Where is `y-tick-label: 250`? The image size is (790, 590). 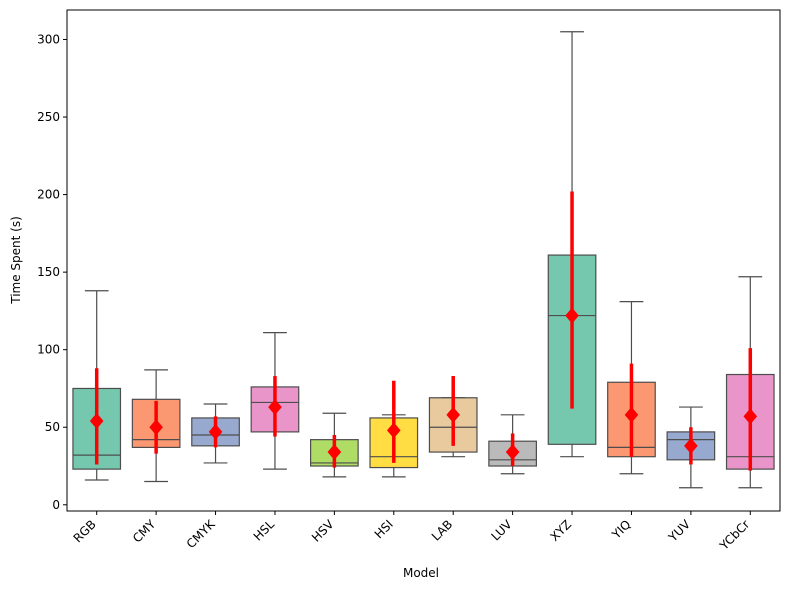
y-tick-label: 250 is located at coordinates (48, 117).